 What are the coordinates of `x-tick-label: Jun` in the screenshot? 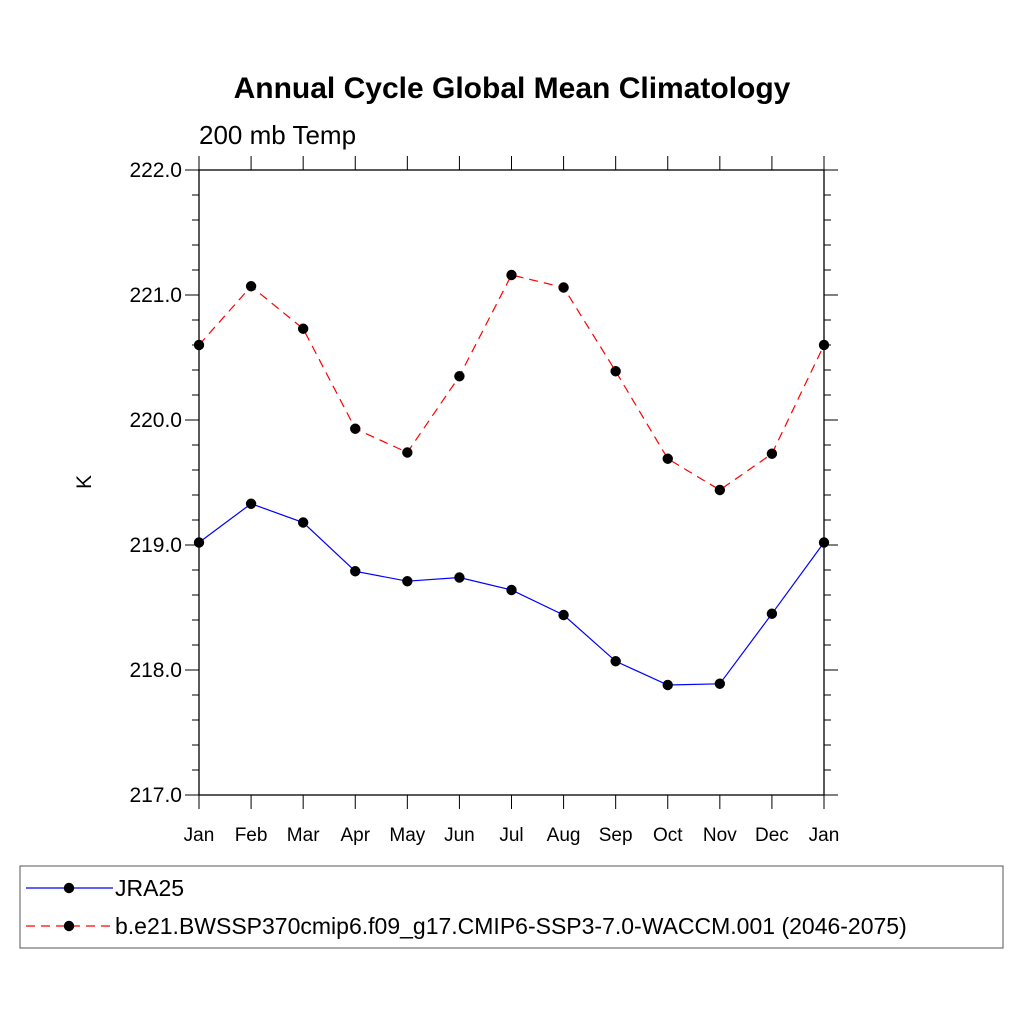 It's located at (459, 835).